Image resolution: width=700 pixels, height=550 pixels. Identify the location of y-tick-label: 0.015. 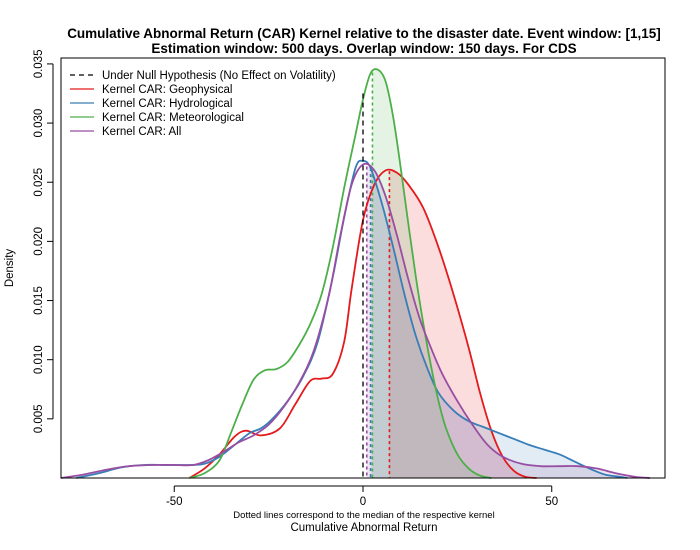
(39, 300).